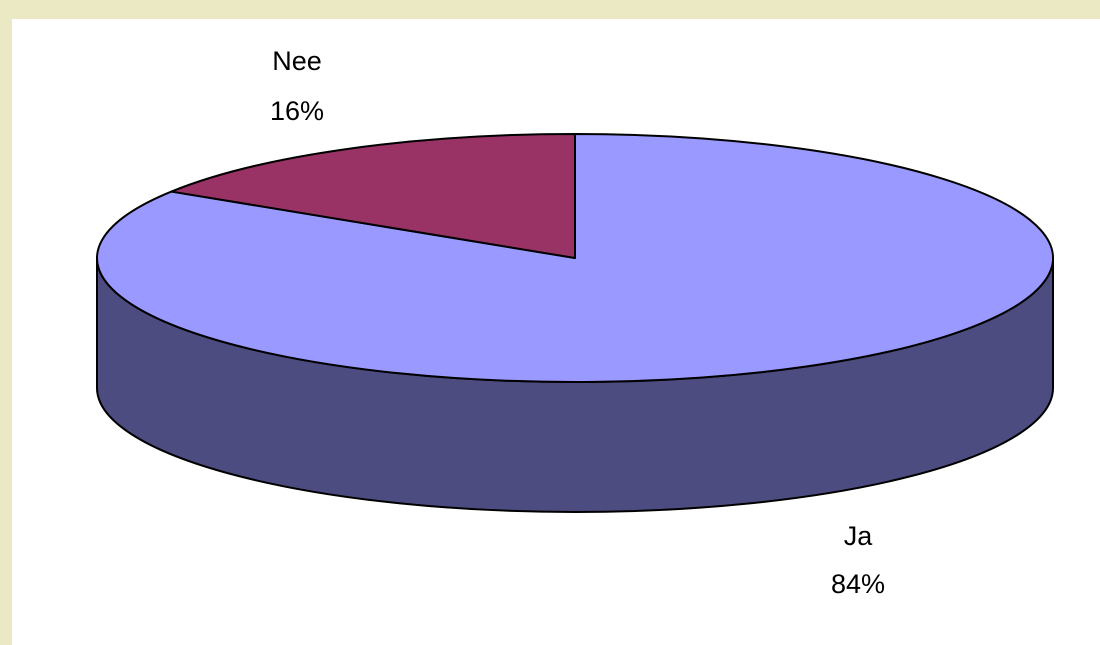 The width and height of the screenshot is (1100, 645). I want to click on slice-label-ja-percent: 84%, so click(858, 584).